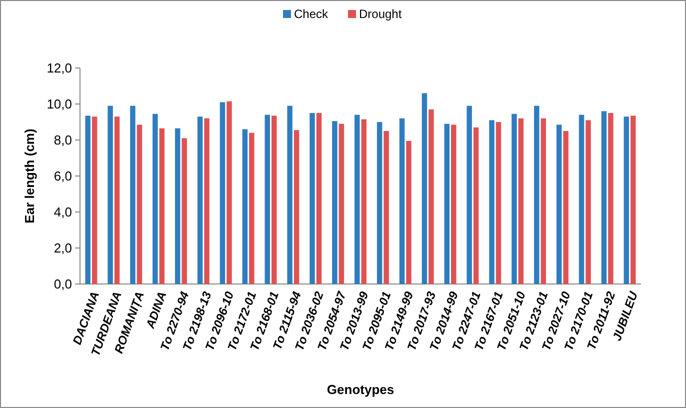 The image size is (686, 408). Describe the element at coordinates (380, 14) in the screenshot. I see `legend-label: Drought` at that location.